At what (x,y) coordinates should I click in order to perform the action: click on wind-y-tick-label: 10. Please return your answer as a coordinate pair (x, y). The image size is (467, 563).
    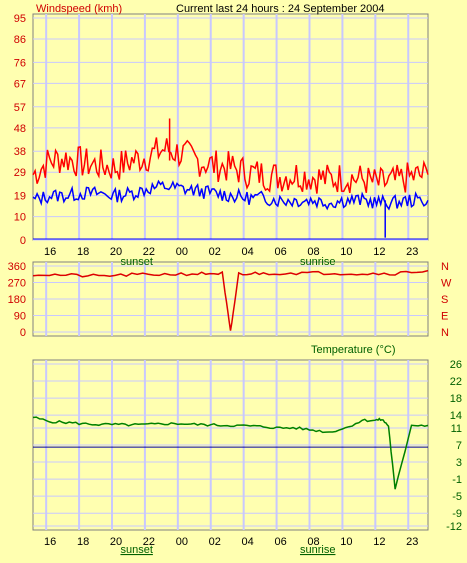
    Looking at the image, I should click on (20, 218).